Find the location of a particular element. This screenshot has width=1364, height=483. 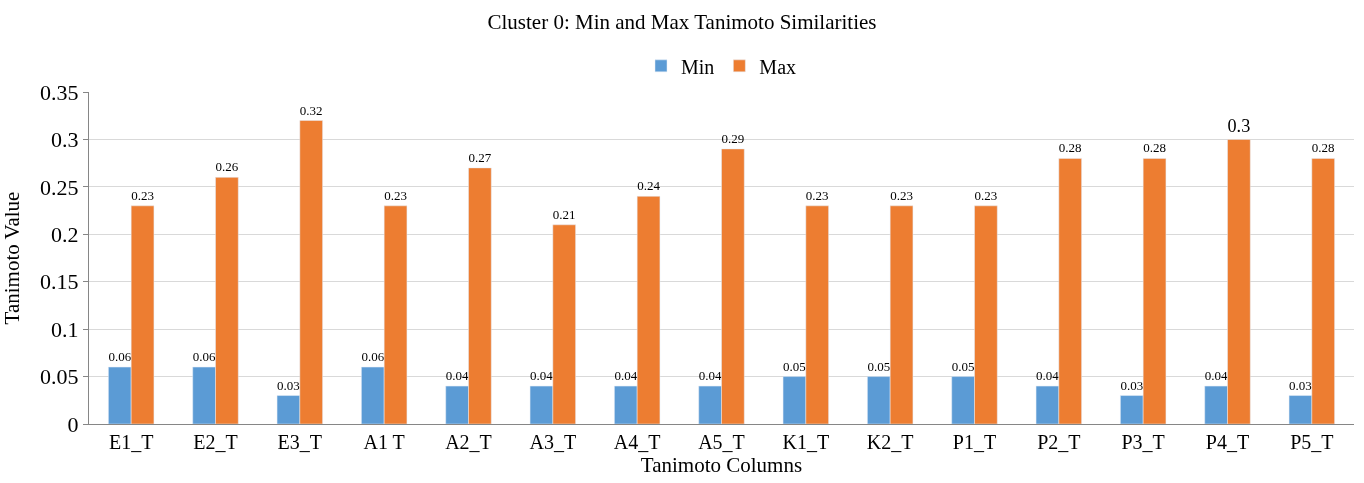

x-tick-label: P5_T is located at coordinates (1312, 442).